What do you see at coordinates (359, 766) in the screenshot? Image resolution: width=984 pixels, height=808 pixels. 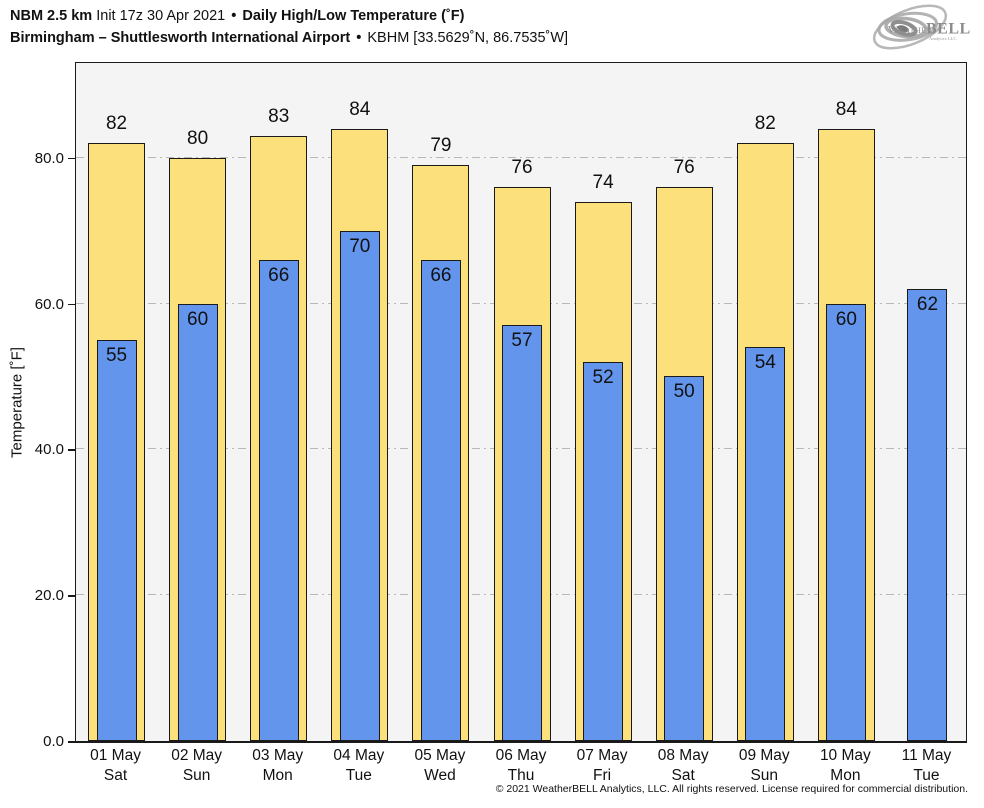 I see `x-tick-label: 04 May Tue` at bounding box center [359, 766].